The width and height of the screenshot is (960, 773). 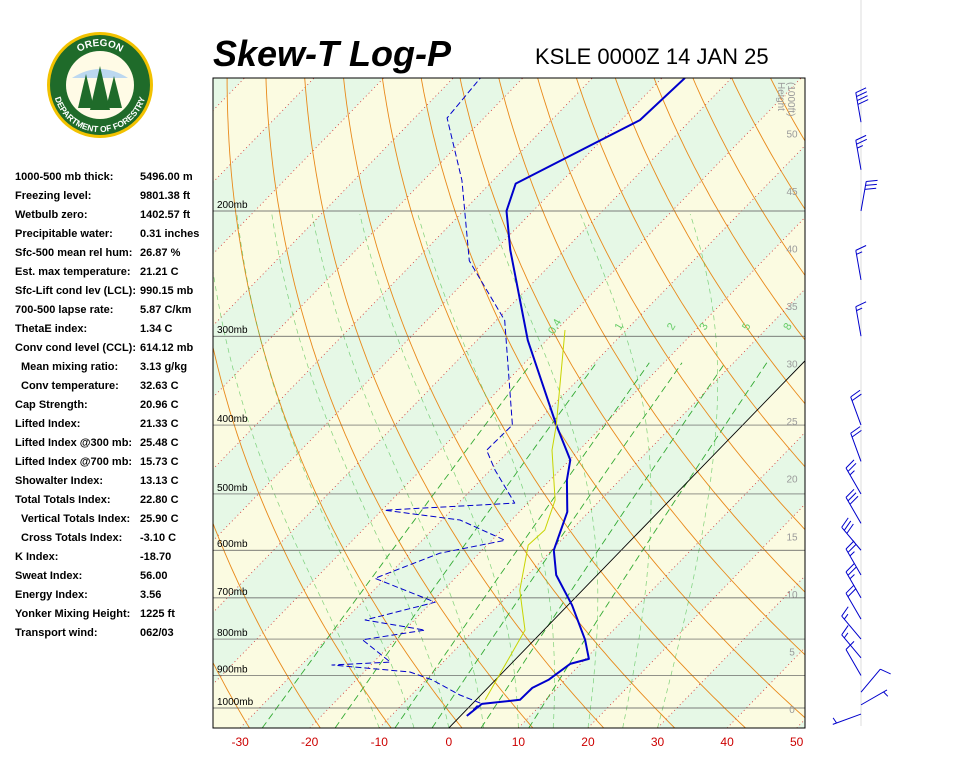 What do you see at coordinates (792, 480) in the screenshot?
I see `height-tick-label: 20` at bounding box center [792, 480].